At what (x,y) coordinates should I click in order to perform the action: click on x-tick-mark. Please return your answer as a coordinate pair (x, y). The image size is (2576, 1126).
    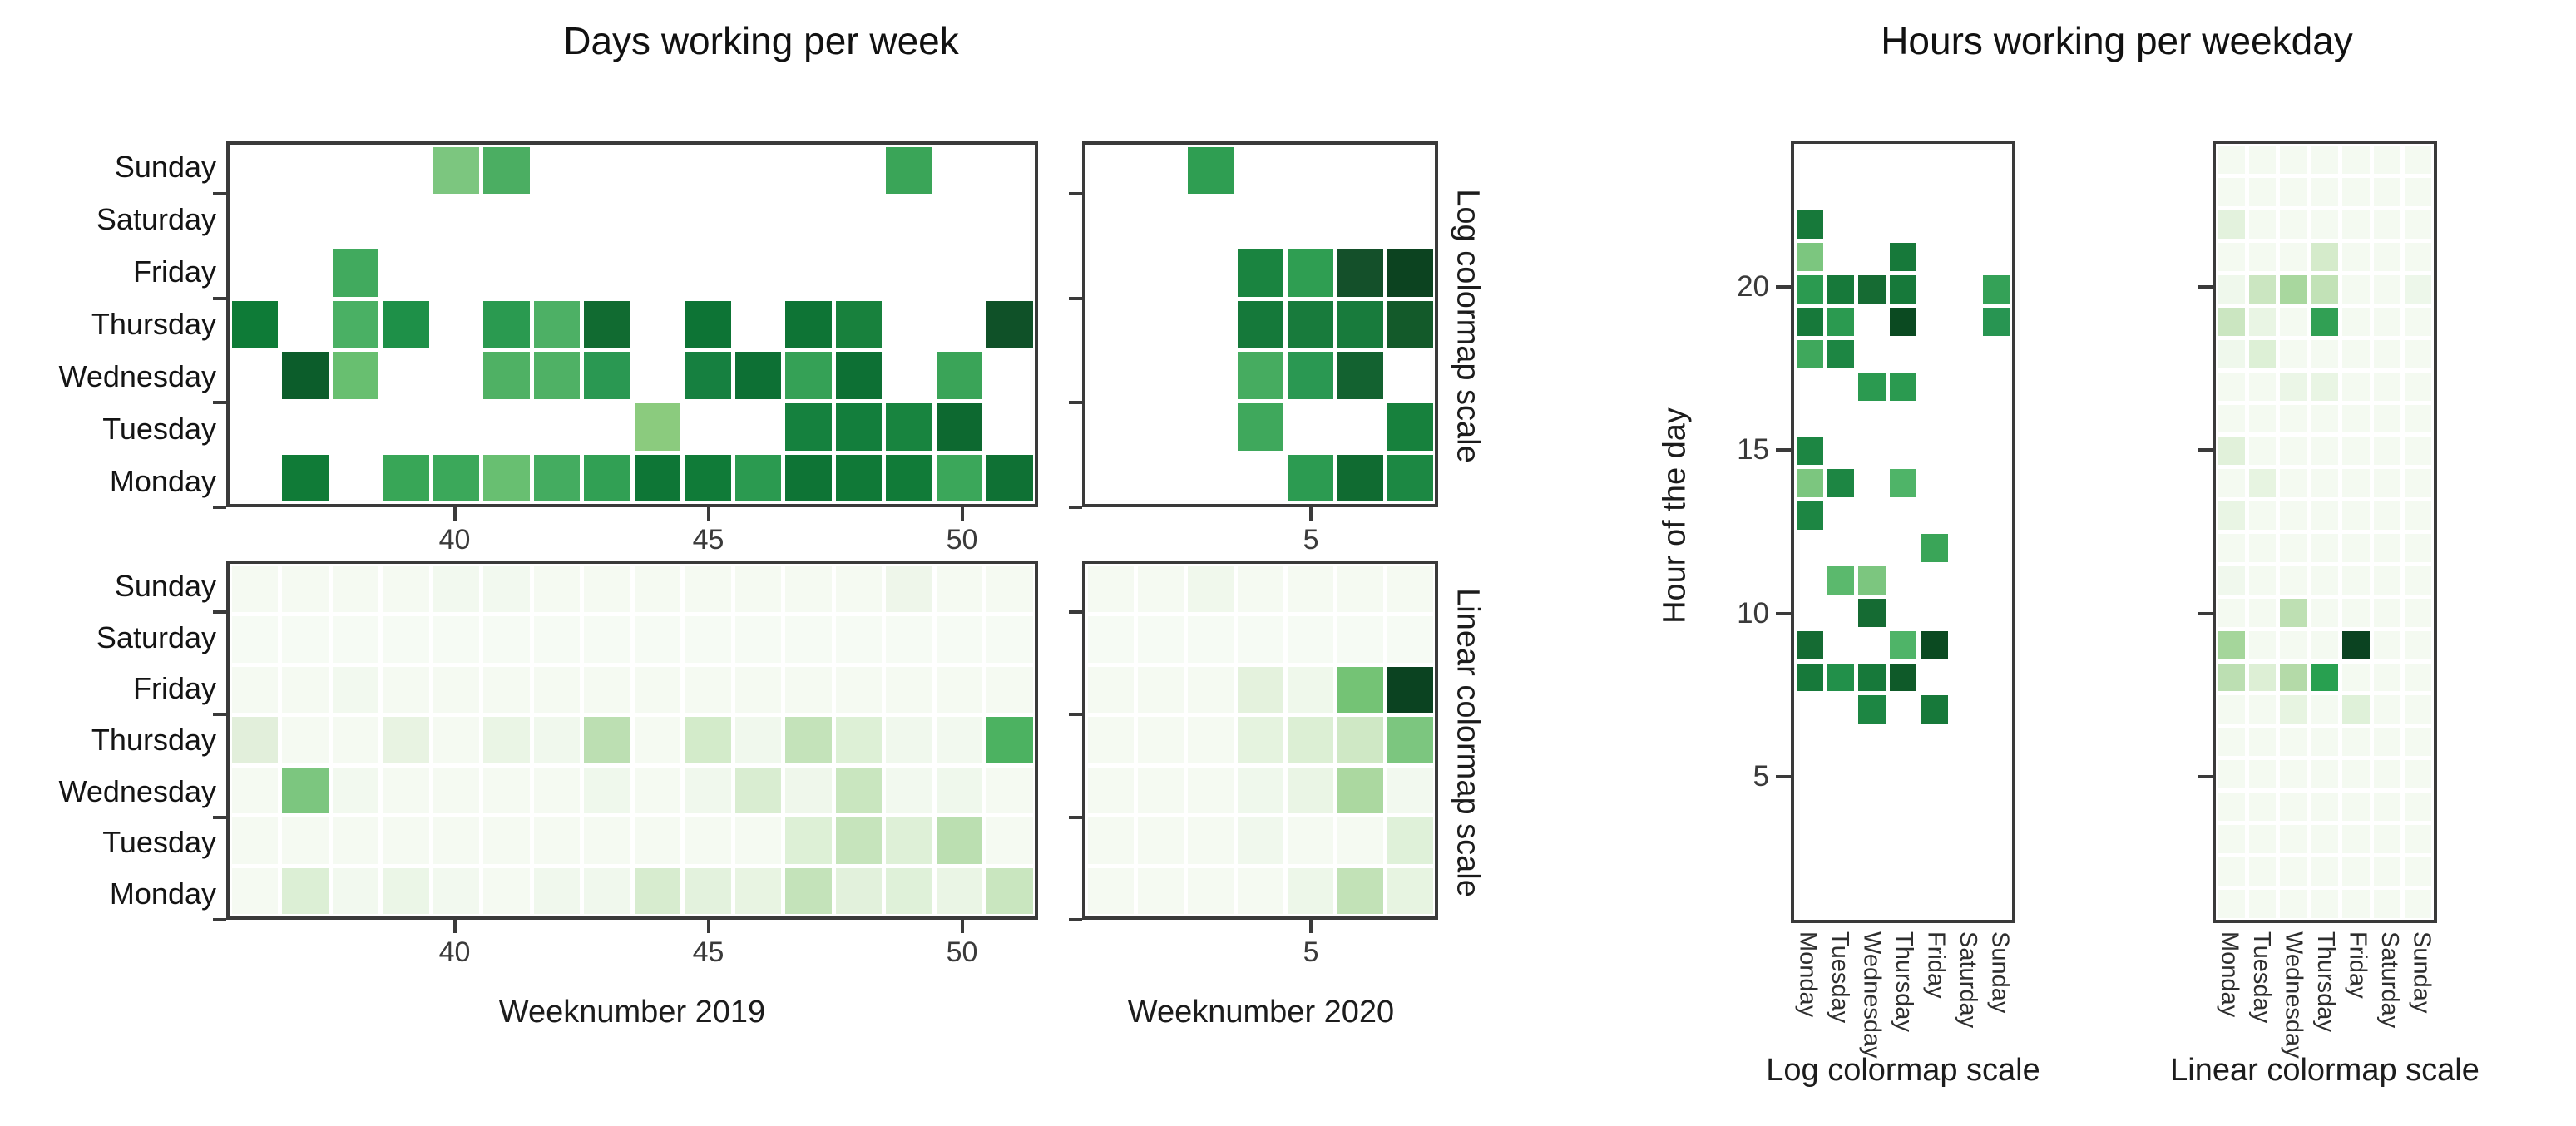
    Looking at the image, I should click on (962, 514).